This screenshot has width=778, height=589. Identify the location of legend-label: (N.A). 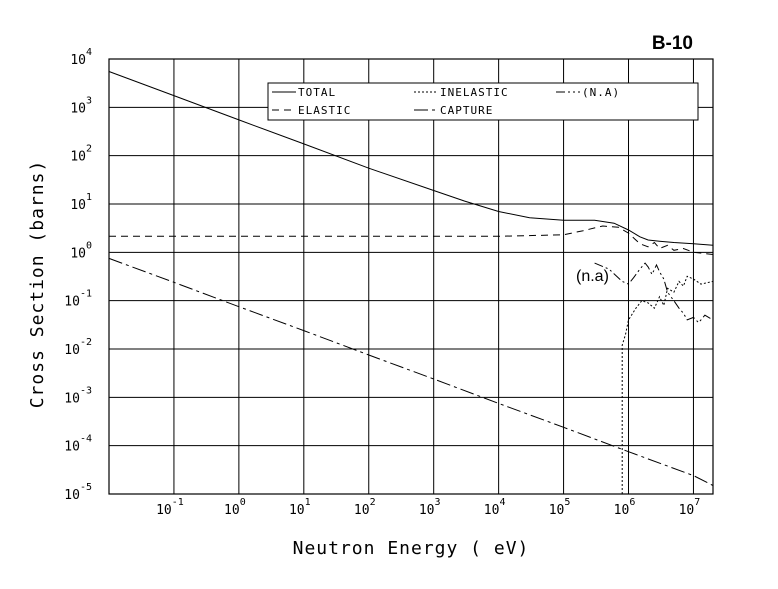
(601, 92).